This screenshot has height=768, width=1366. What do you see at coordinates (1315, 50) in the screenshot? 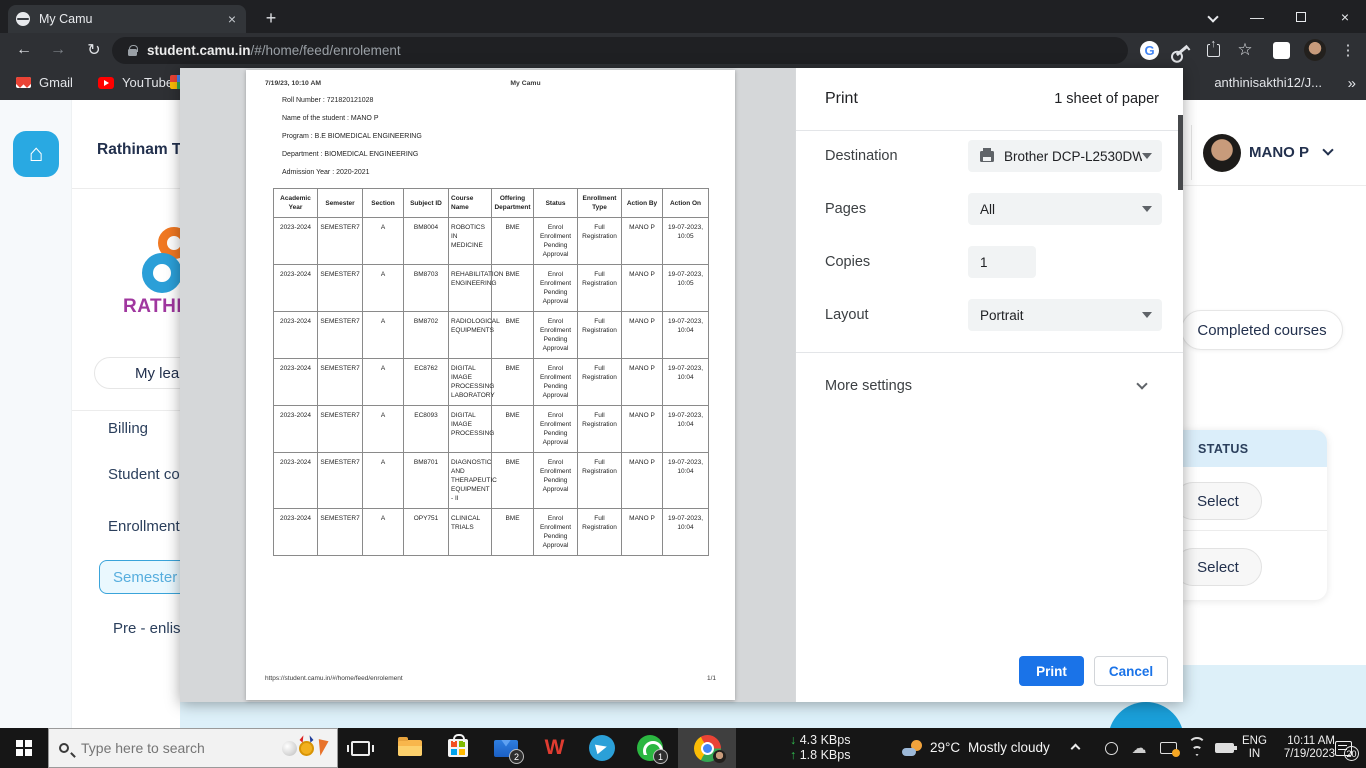
I see `profile-avatar` at bounding box center [1315, 50].